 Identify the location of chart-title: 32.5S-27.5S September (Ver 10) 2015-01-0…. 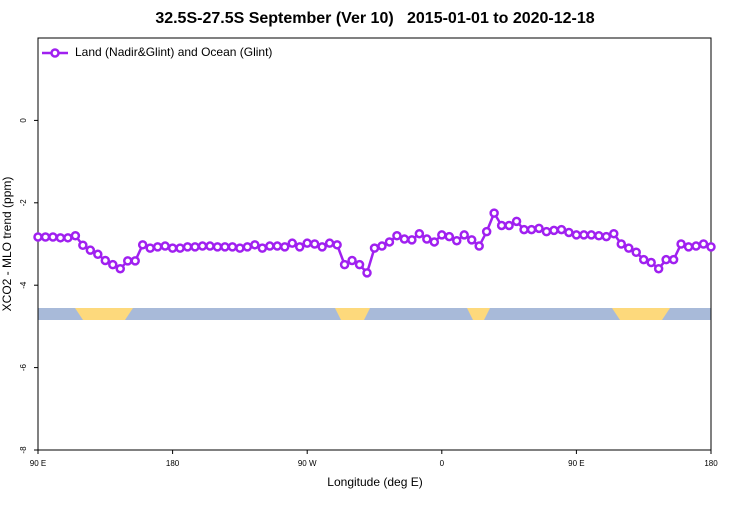
(374, 18).